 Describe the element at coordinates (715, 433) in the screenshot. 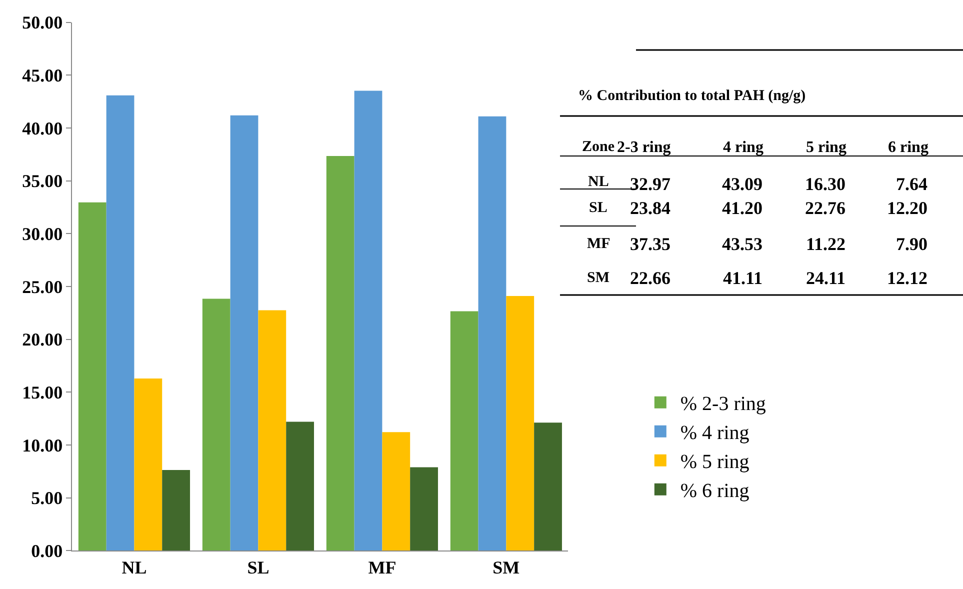

I see `legend-label: % 4 ring` at that location.